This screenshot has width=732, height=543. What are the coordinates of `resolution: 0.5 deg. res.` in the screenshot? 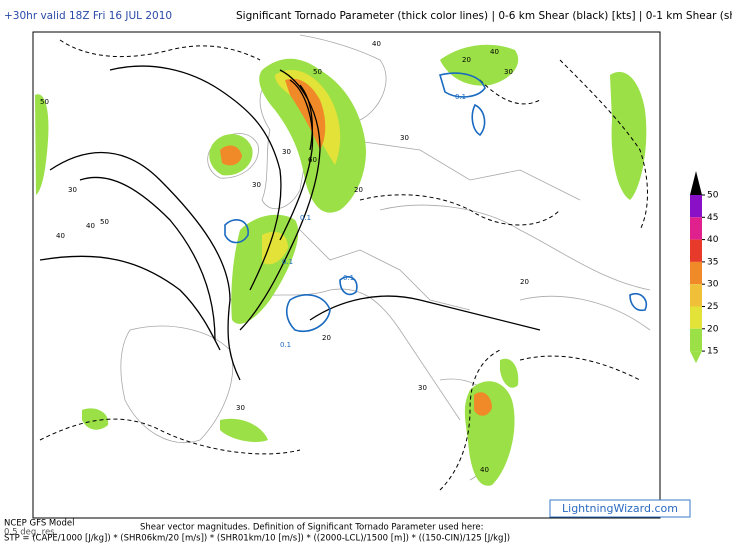 It's located at (30, 533).